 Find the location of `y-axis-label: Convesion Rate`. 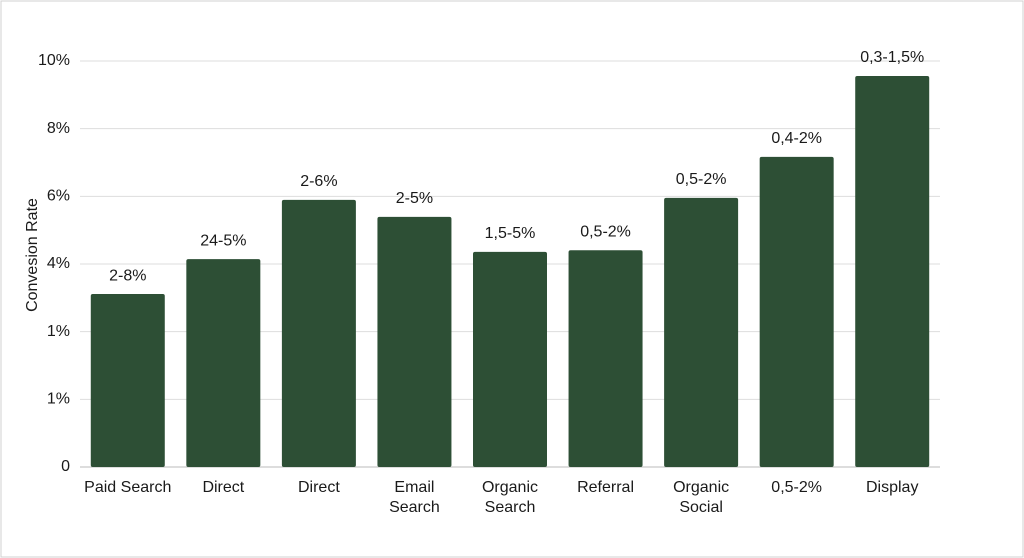

y-axis-label: Convesion Rate is located at coordinates (32, 255).